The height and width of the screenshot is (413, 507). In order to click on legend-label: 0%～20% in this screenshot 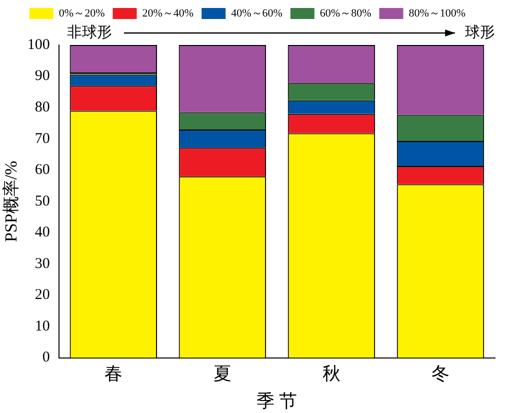, I will do `click(81, 13)`.